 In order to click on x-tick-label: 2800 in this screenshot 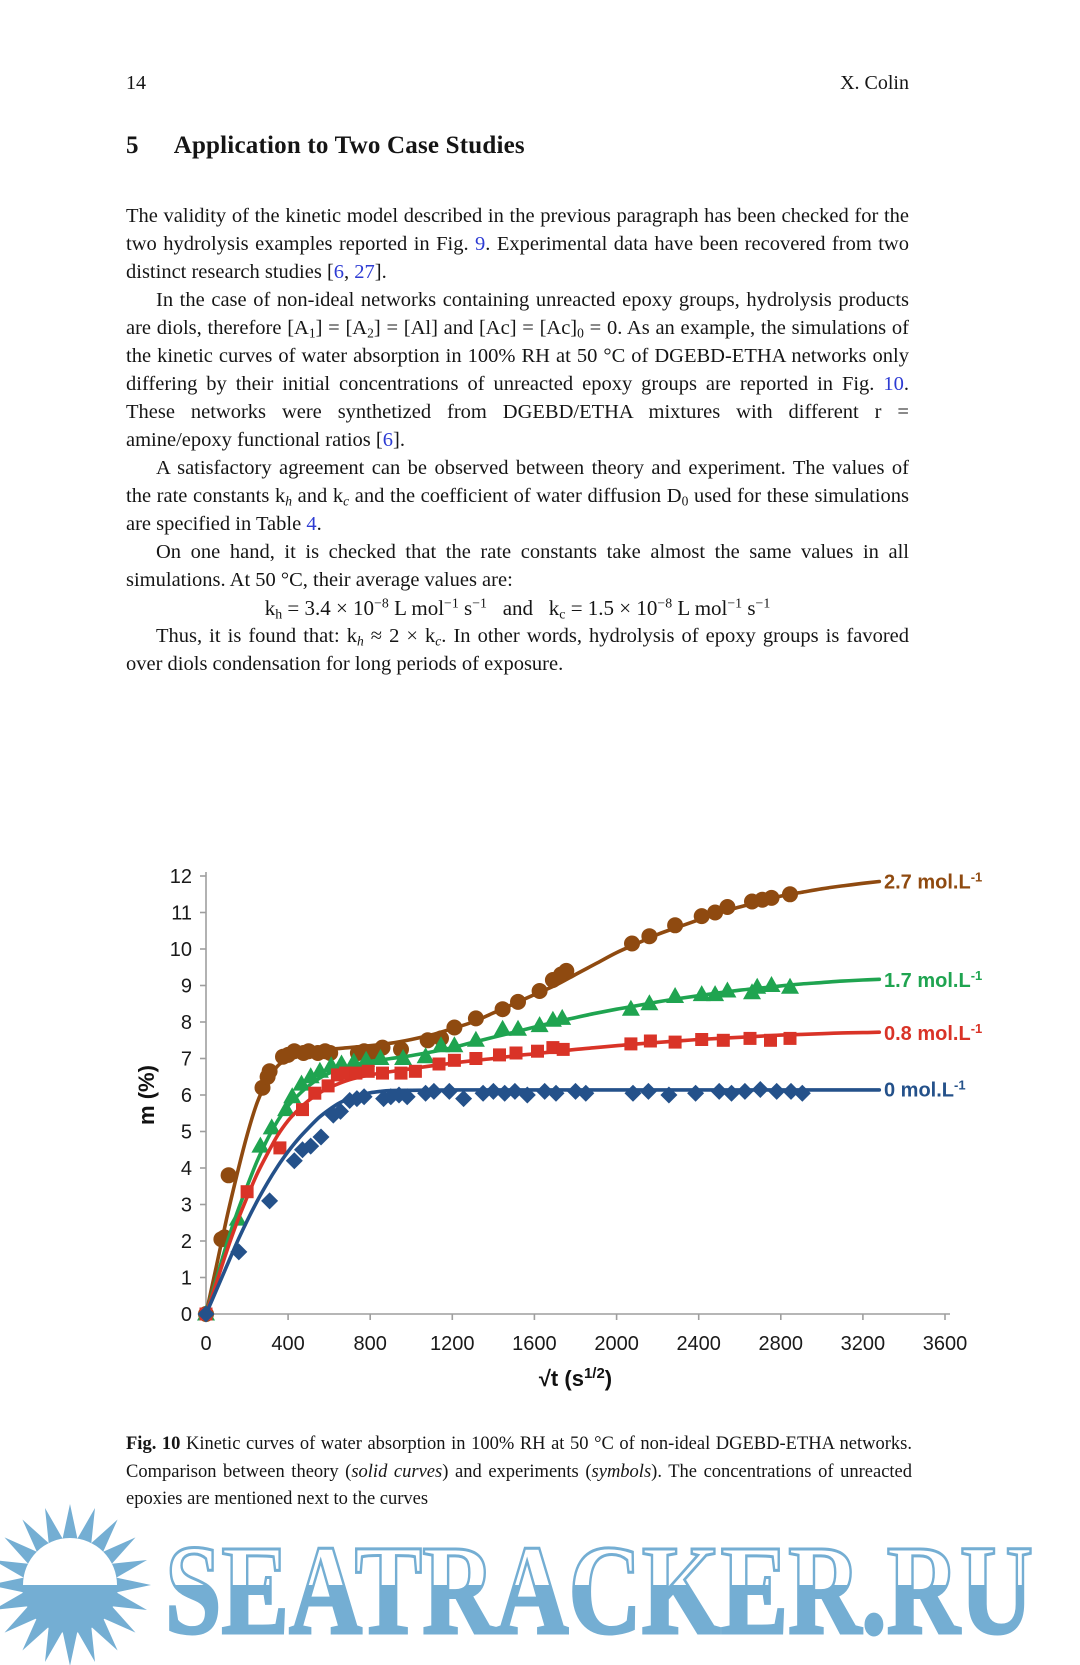, I will do `click(781, 1344)`.